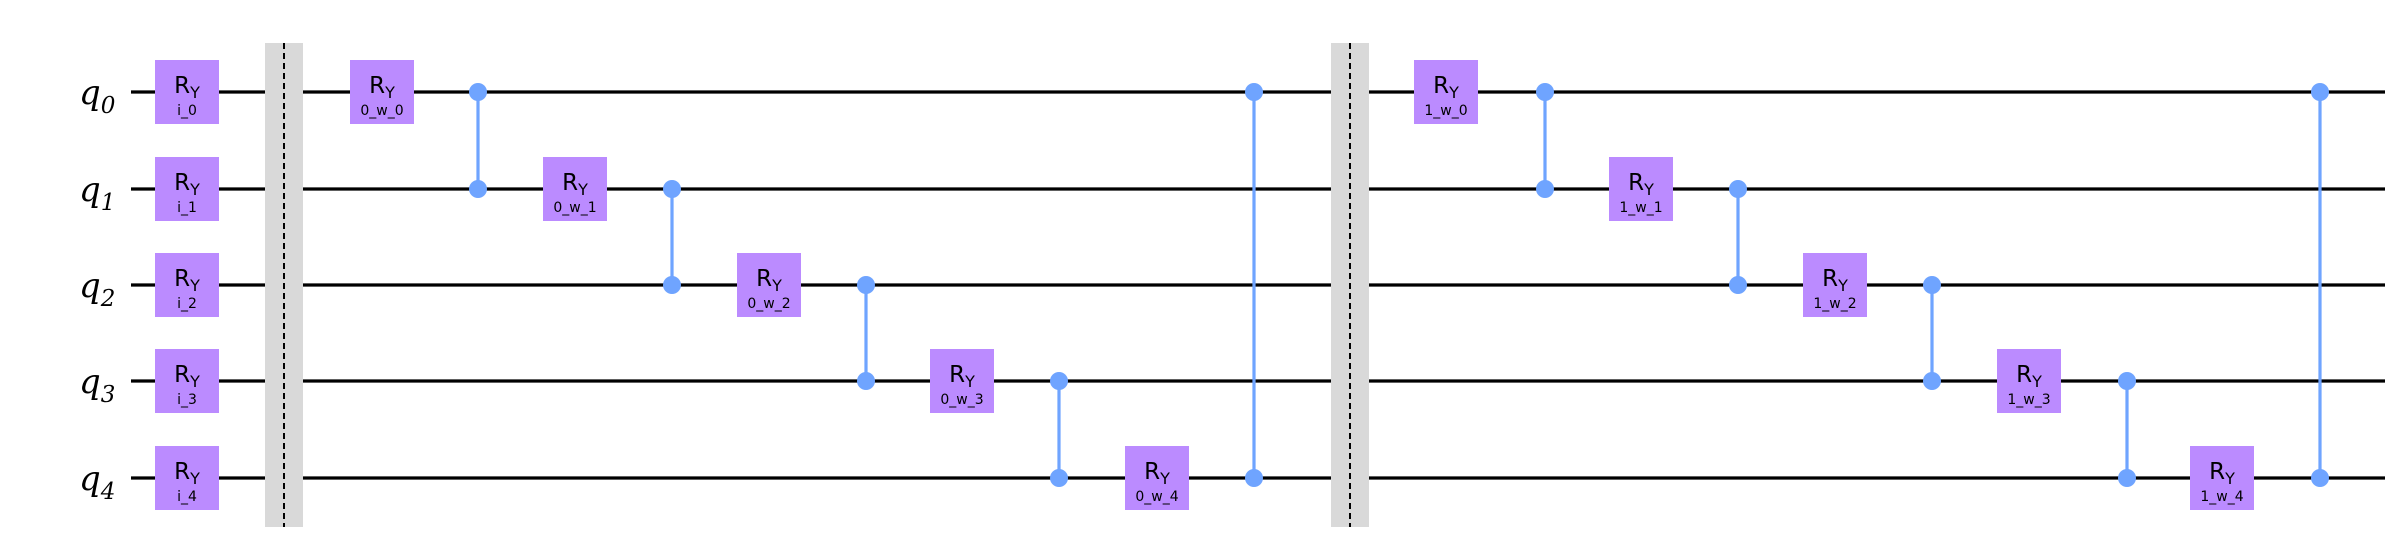 Image resolution: width=2390 pixels, height=551 pixels. What do you see at coordinates (108, 492) in the screenshot?
I see `qubit-label-index: 4` at bounding box center [108, 492].